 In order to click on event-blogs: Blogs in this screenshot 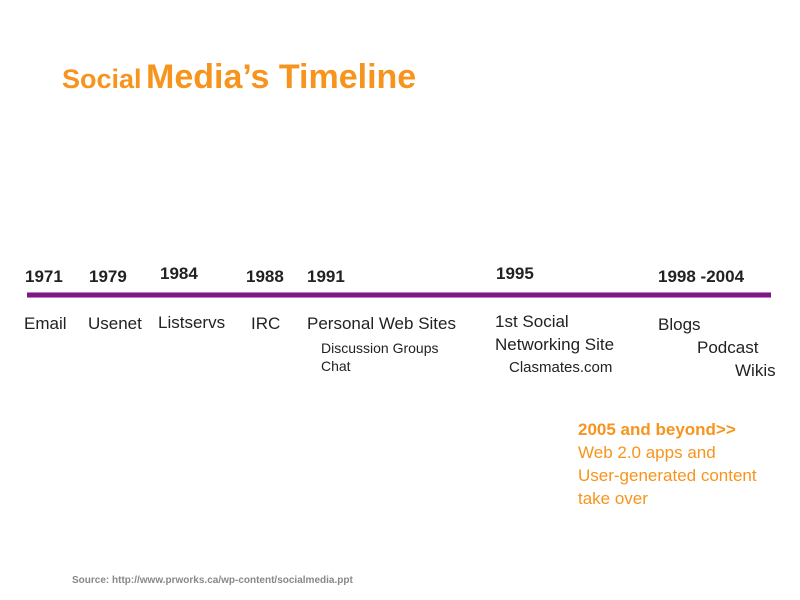, I will do `click(679, 324)`.